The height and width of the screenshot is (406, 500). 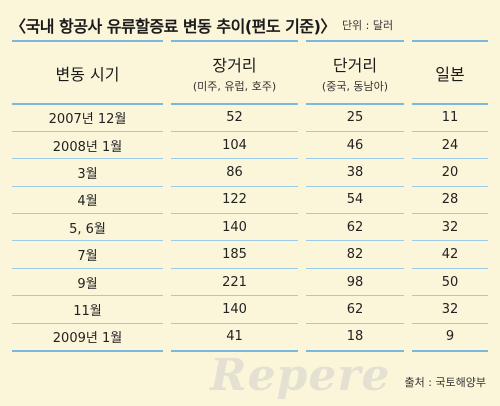 I want to click on table-row: 11월 140 62 32, so click(x=250, y=309).